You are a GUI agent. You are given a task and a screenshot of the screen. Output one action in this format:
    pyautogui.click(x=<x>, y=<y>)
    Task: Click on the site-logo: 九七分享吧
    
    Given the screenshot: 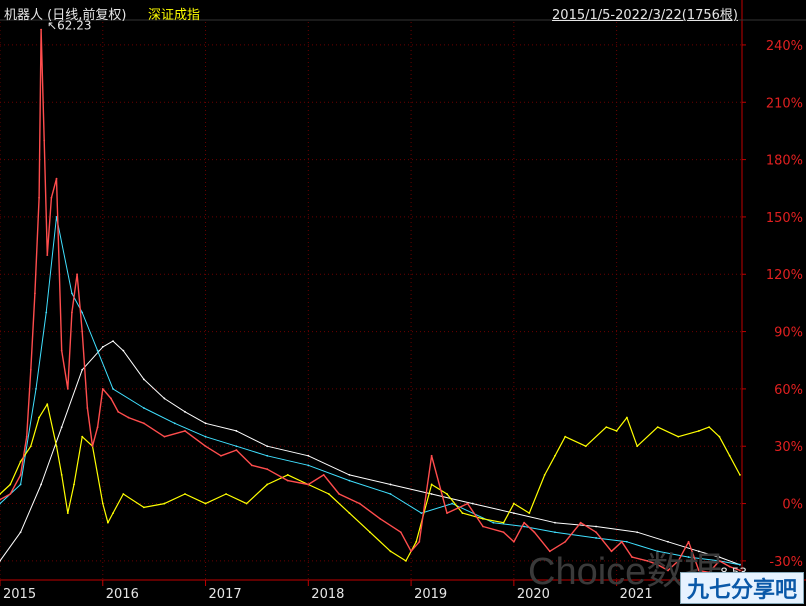 What is the action you would take?
    pyautogui.click(x=742, y=588)
    